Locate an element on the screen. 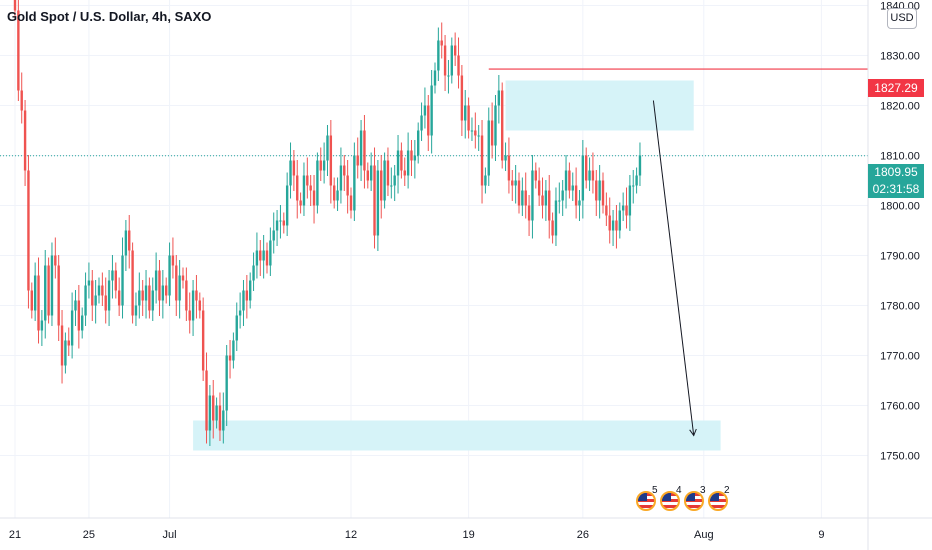 This screenshot has height=550, width=932. event-marker: 4 is located at coordinates (671, 499).